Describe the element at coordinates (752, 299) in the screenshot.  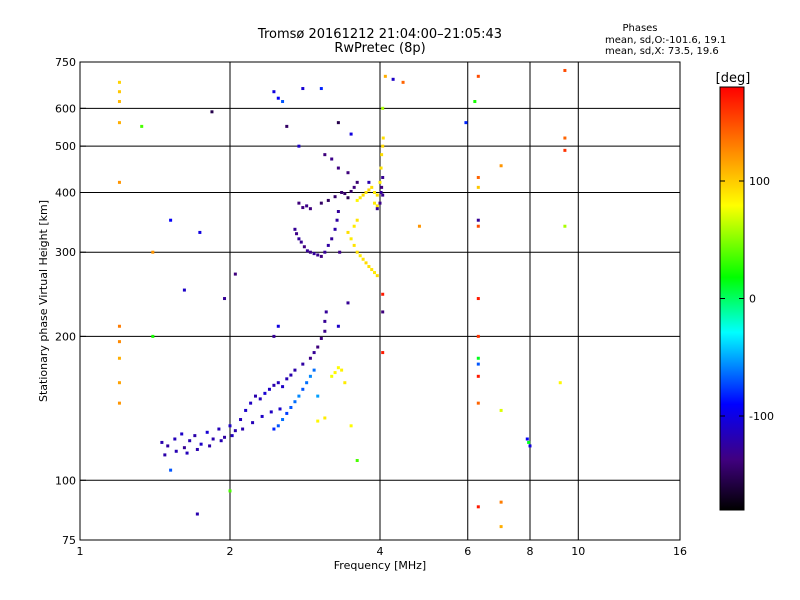
I see `colorbar-tick-label: 0` at that location.